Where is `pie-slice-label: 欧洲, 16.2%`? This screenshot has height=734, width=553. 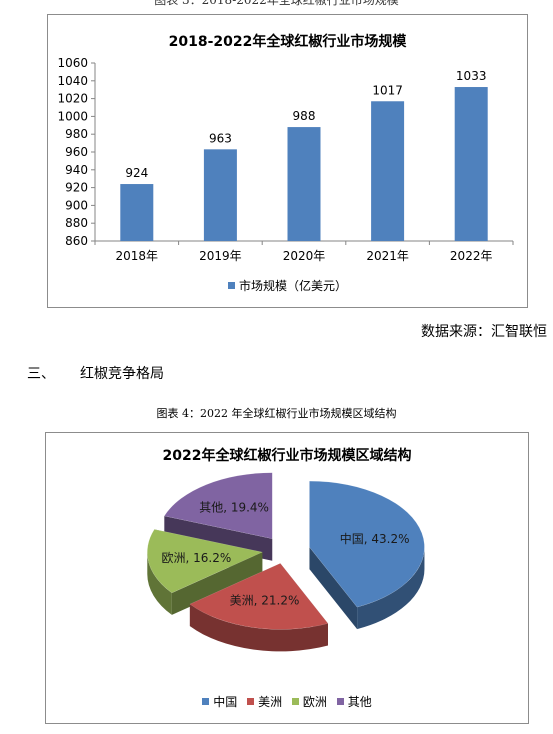
pie-slice-label: 欧洲, 16.2% is located at coordinates (197, 558).